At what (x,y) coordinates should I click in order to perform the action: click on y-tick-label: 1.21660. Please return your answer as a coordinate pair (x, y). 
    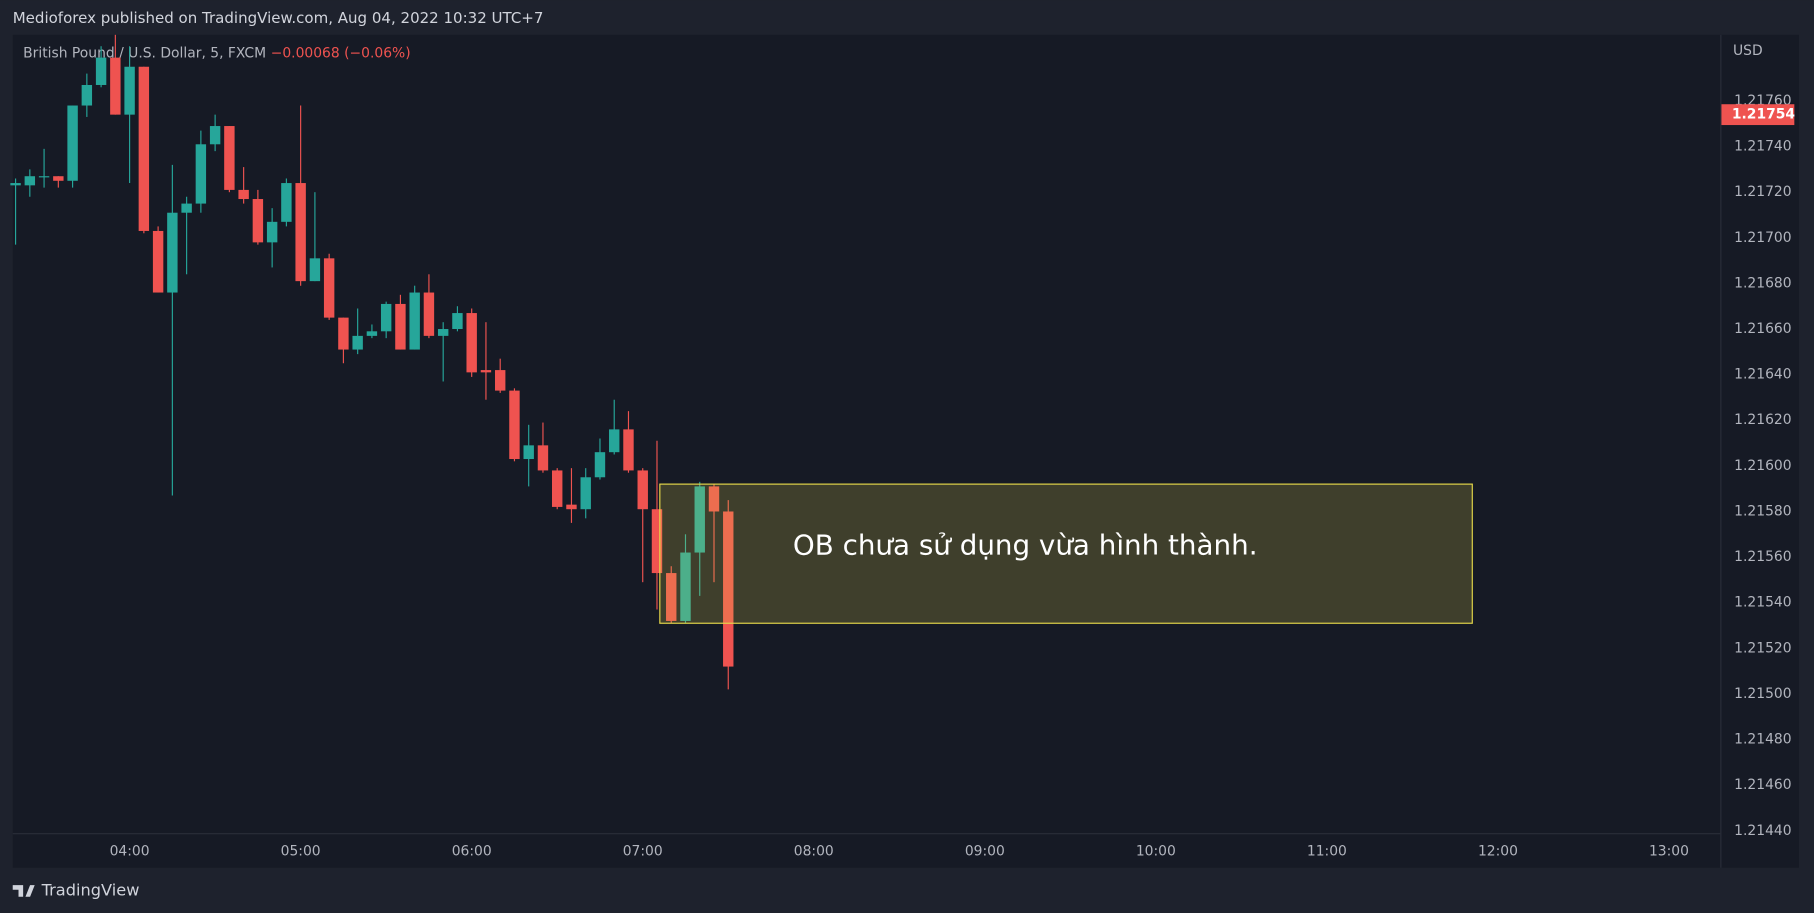
    Looking at the image, I should click on (1762, 329).